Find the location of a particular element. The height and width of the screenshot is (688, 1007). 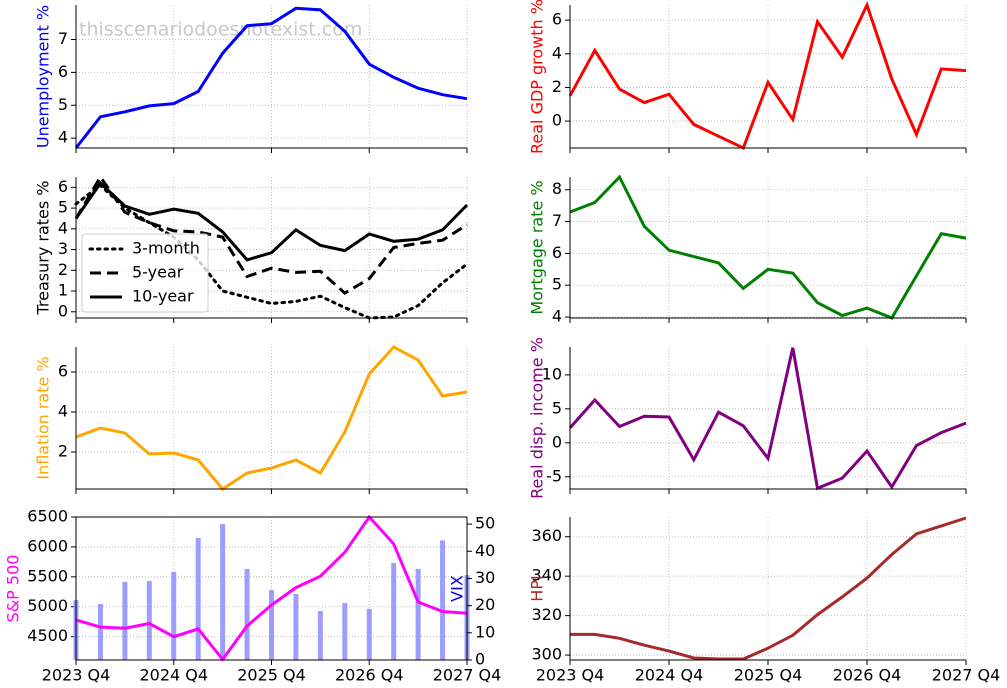

y-tick-label: 6000 is located at coordinates (47, 545).